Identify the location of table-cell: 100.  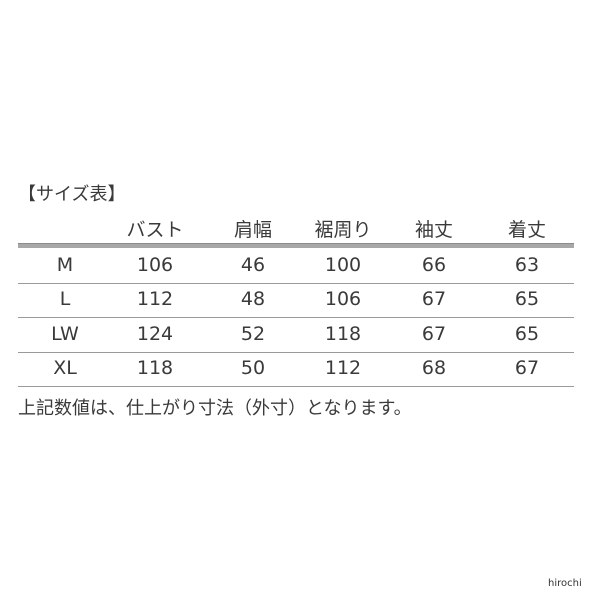
(343, 265).